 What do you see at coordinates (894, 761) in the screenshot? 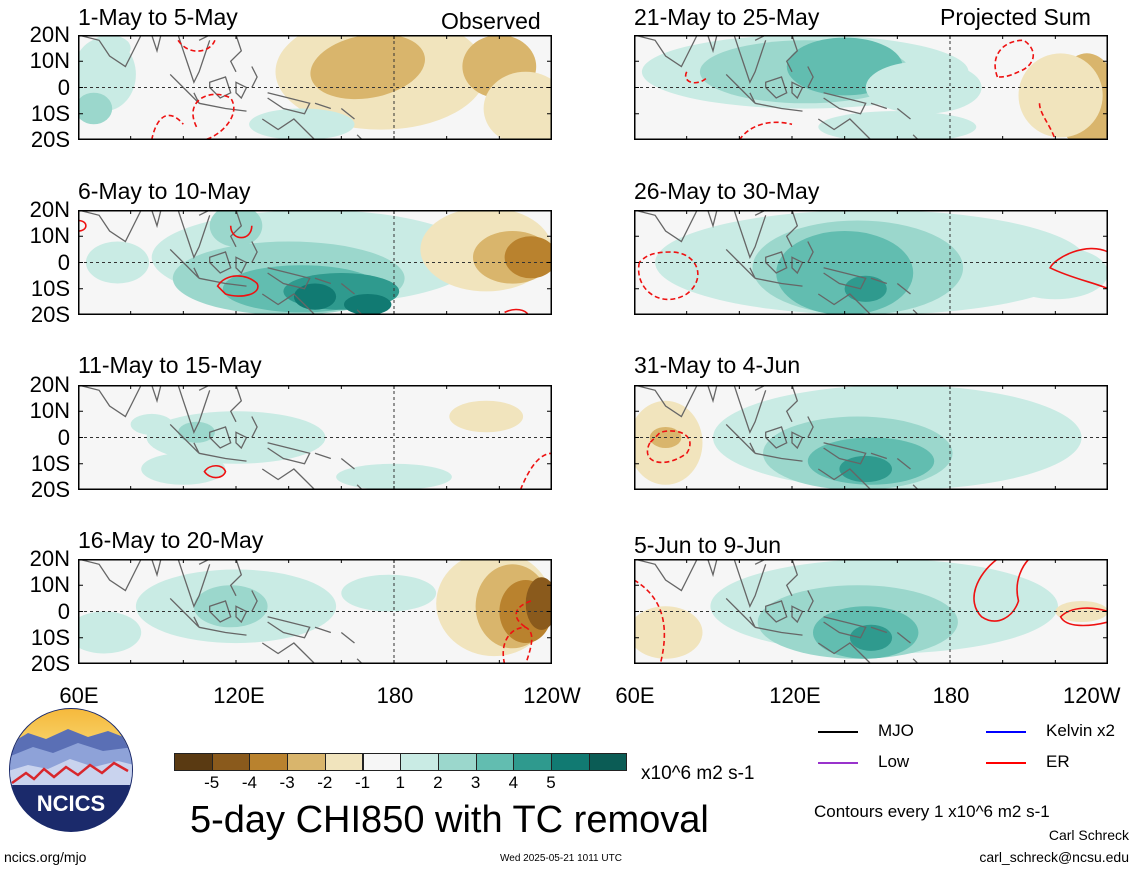
I see `legend-label: Low` at bounding box center [894, 761].